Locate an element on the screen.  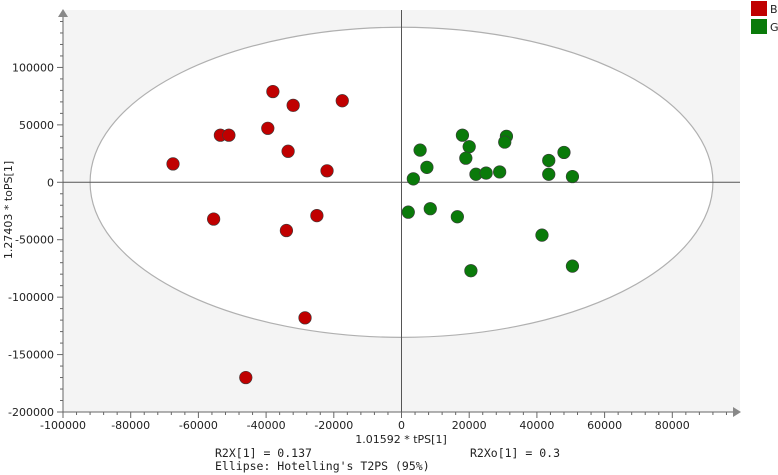
x-tick-label: 40000 is located at coordinates (536, 425).